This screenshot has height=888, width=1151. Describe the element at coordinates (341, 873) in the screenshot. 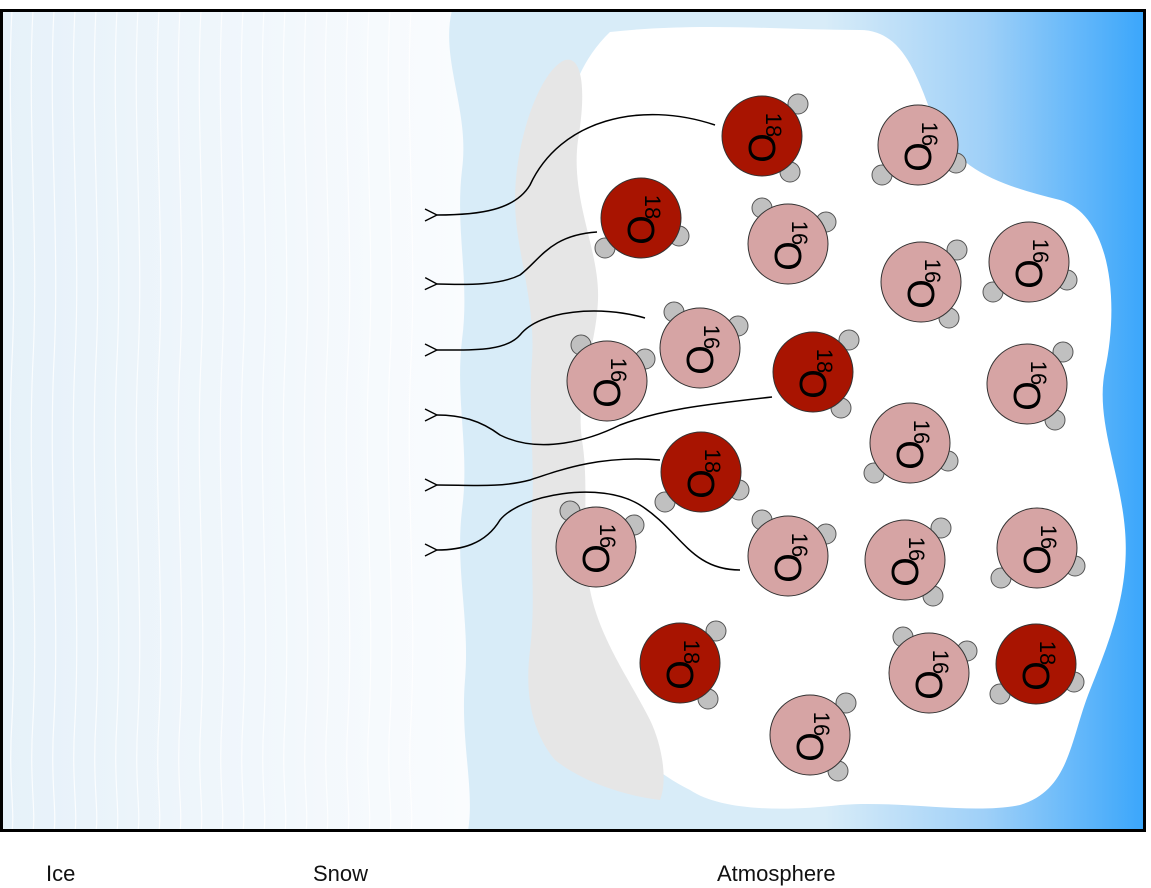

I see `snow-label: Snow` at that location.